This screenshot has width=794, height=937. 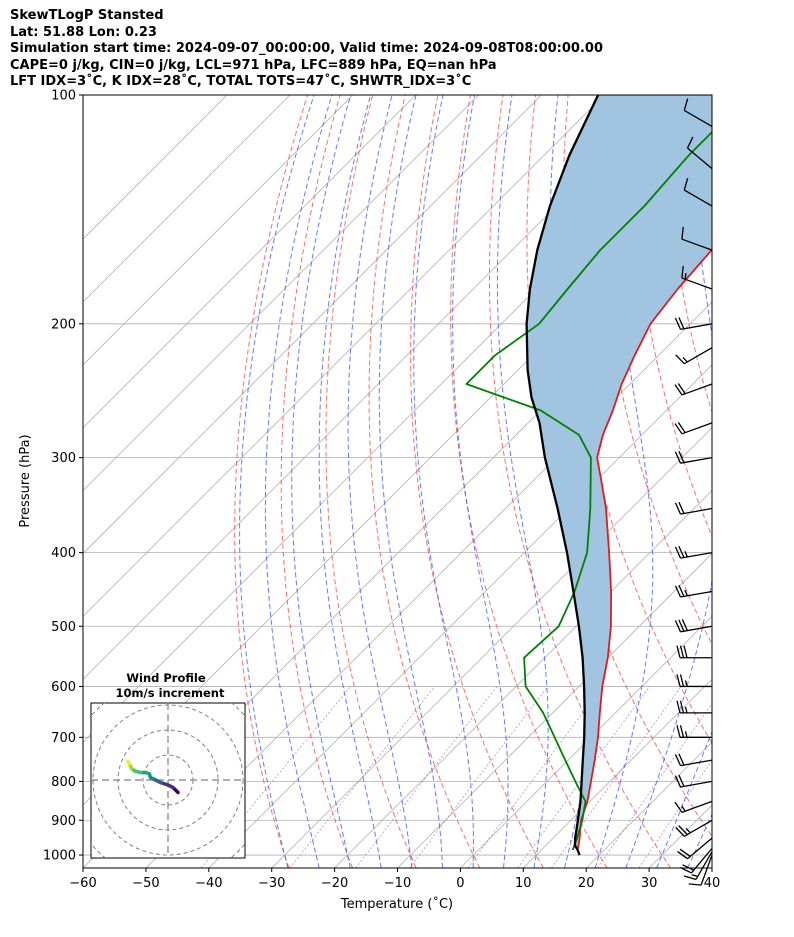 I want to click on x-tick-label: 40, so click(x=712, y=883).